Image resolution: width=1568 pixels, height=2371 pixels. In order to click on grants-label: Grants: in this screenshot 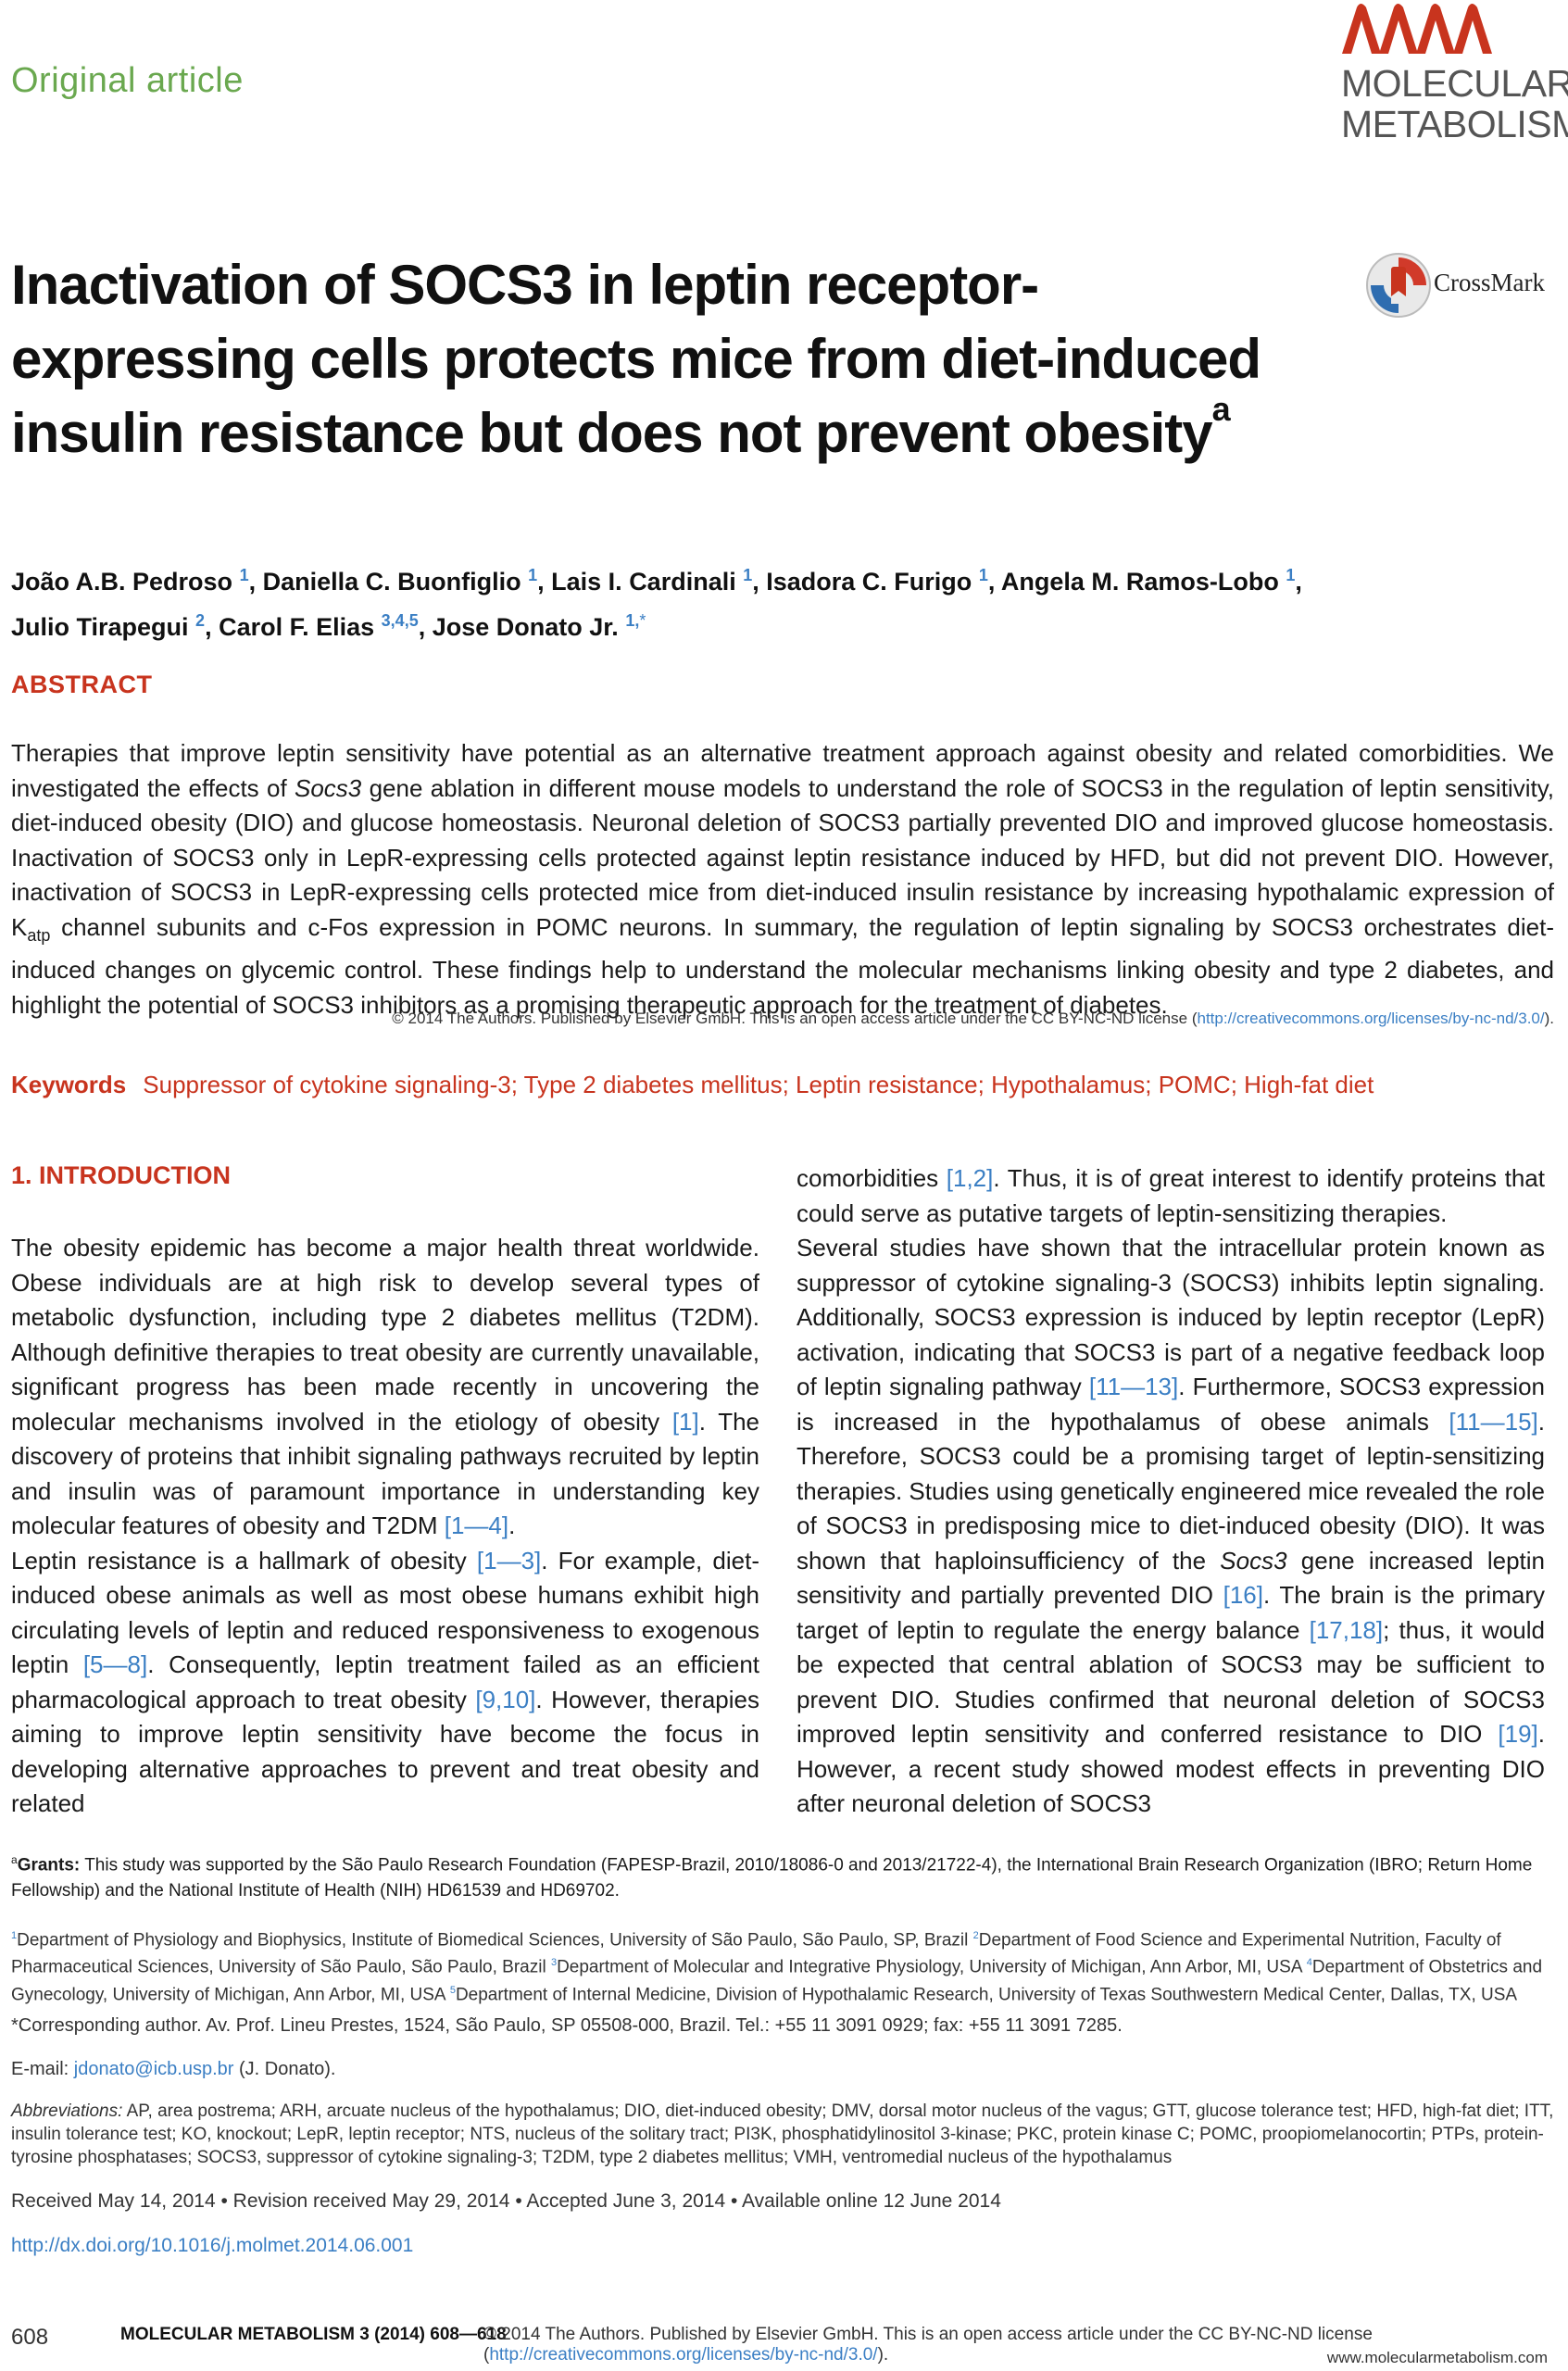, I will do `click(49, 1865)`.